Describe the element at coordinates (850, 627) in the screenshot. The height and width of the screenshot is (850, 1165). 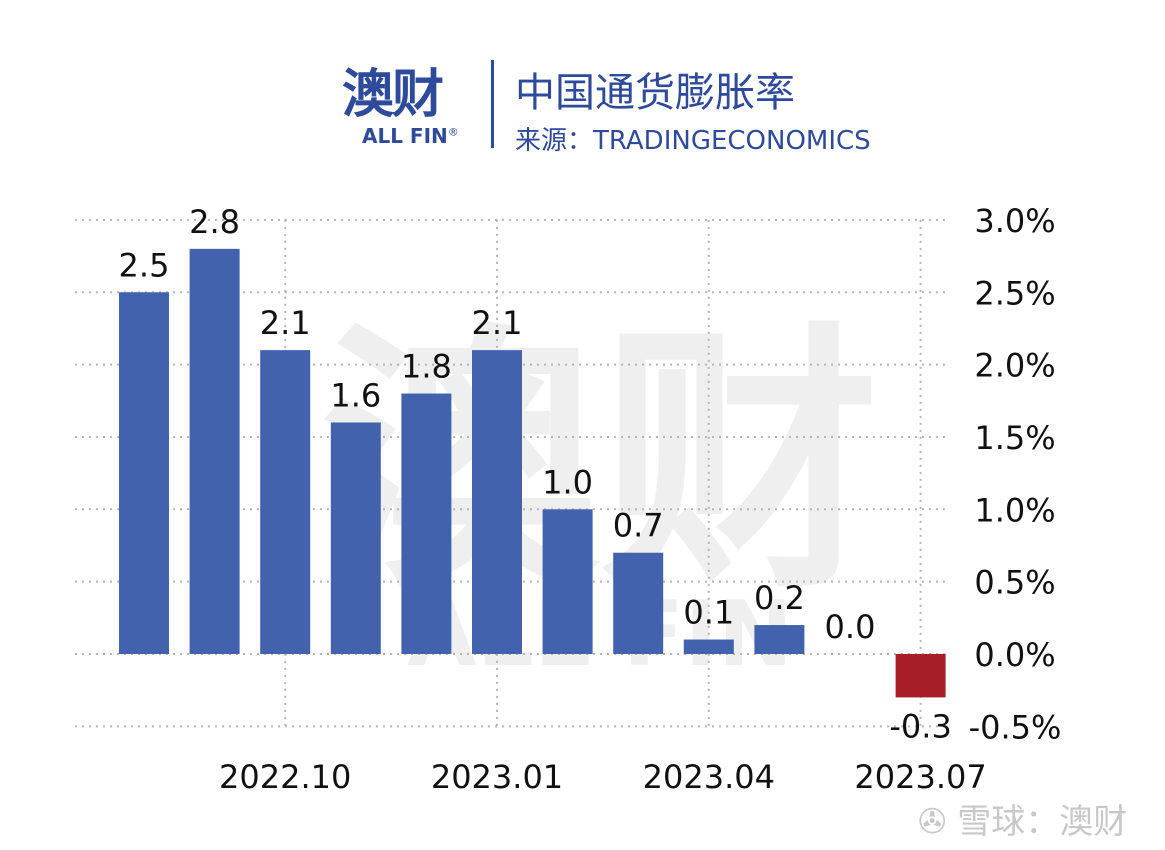
I see `data-label: 0.0` at that location.